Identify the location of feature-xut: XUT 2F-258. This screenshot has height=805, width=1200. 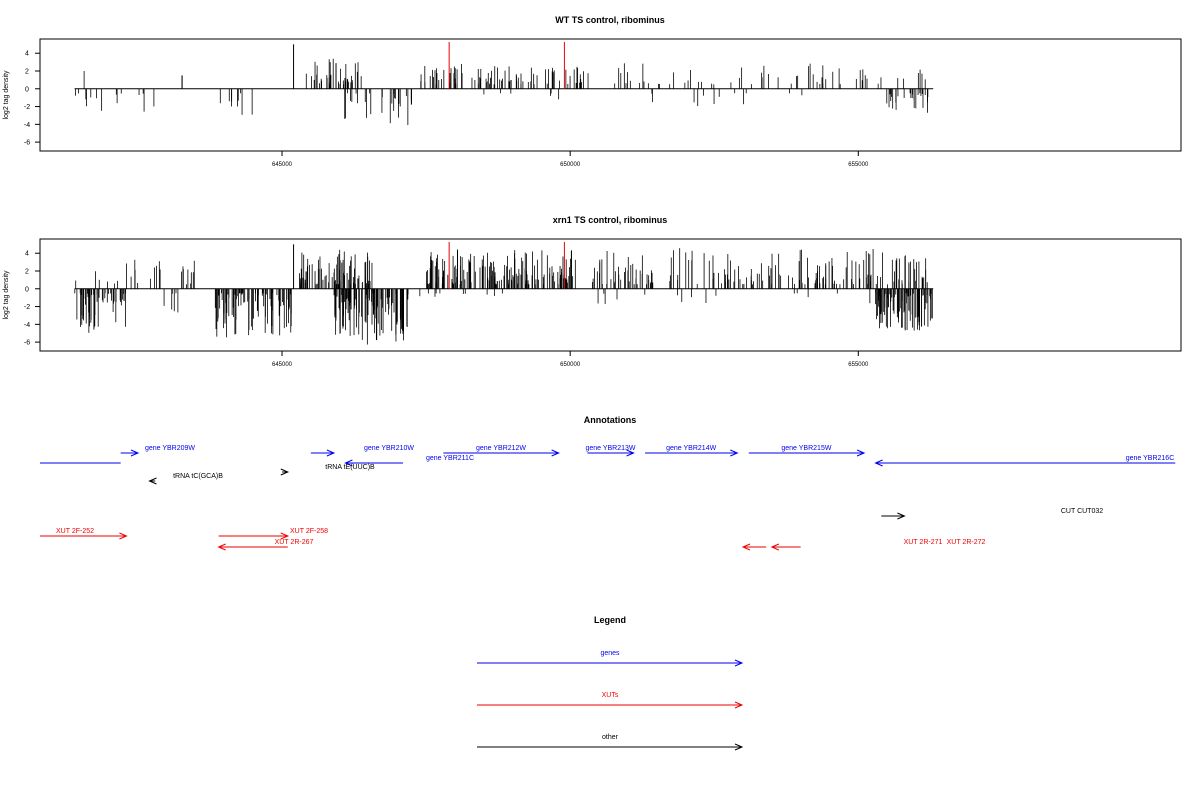
(273, 534).